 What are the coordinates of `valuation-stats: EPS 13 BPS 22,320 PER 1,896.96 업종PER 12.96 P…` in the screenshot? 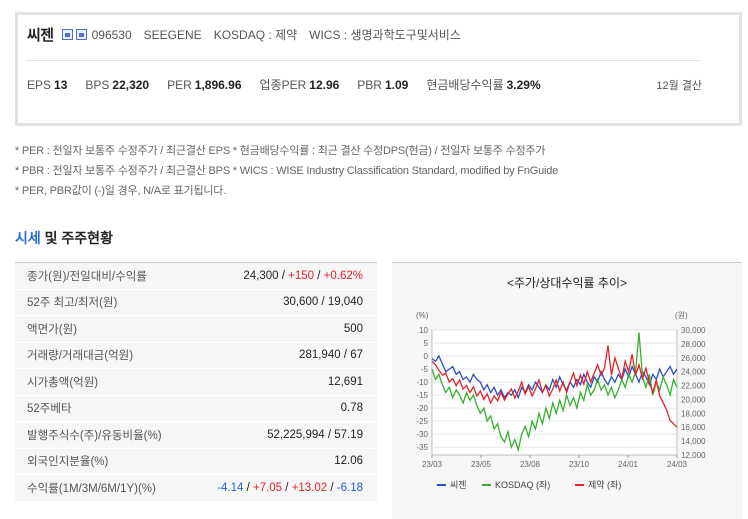 It's located at (364, 84).